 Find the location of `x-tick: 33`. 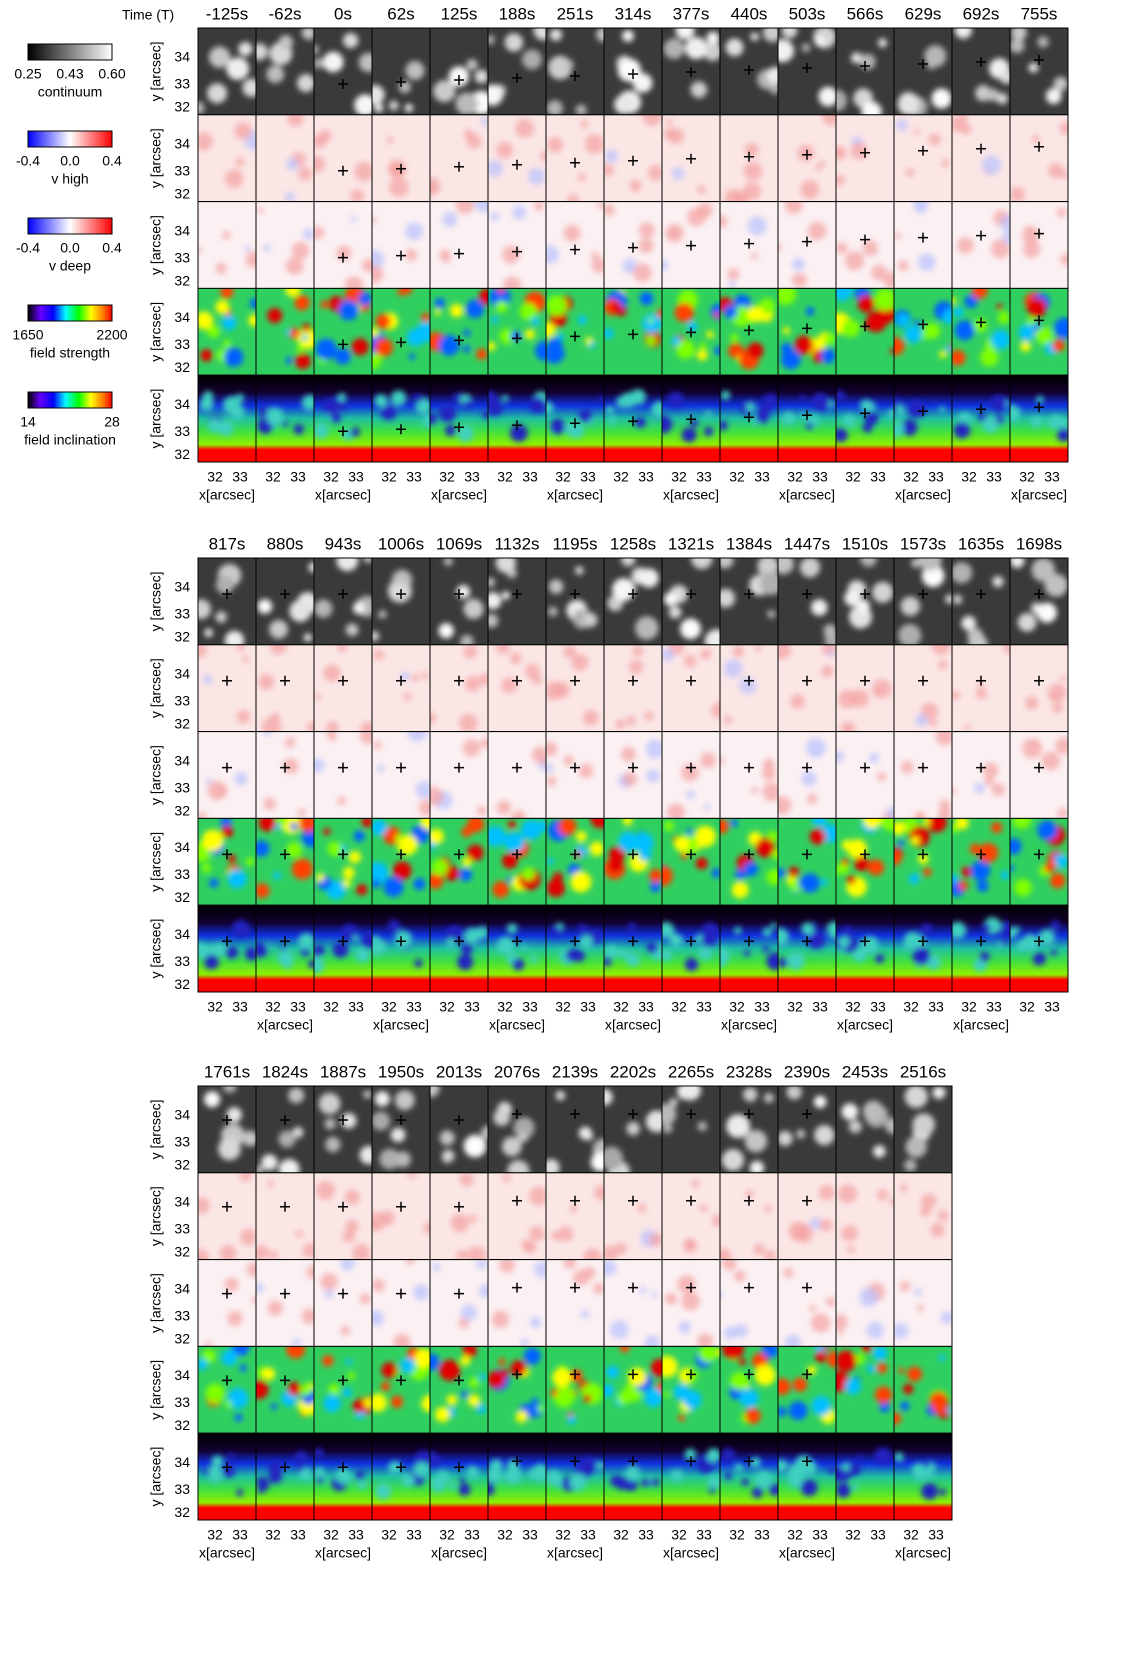

x-tick: 33 is located at coordinates (936, 477).